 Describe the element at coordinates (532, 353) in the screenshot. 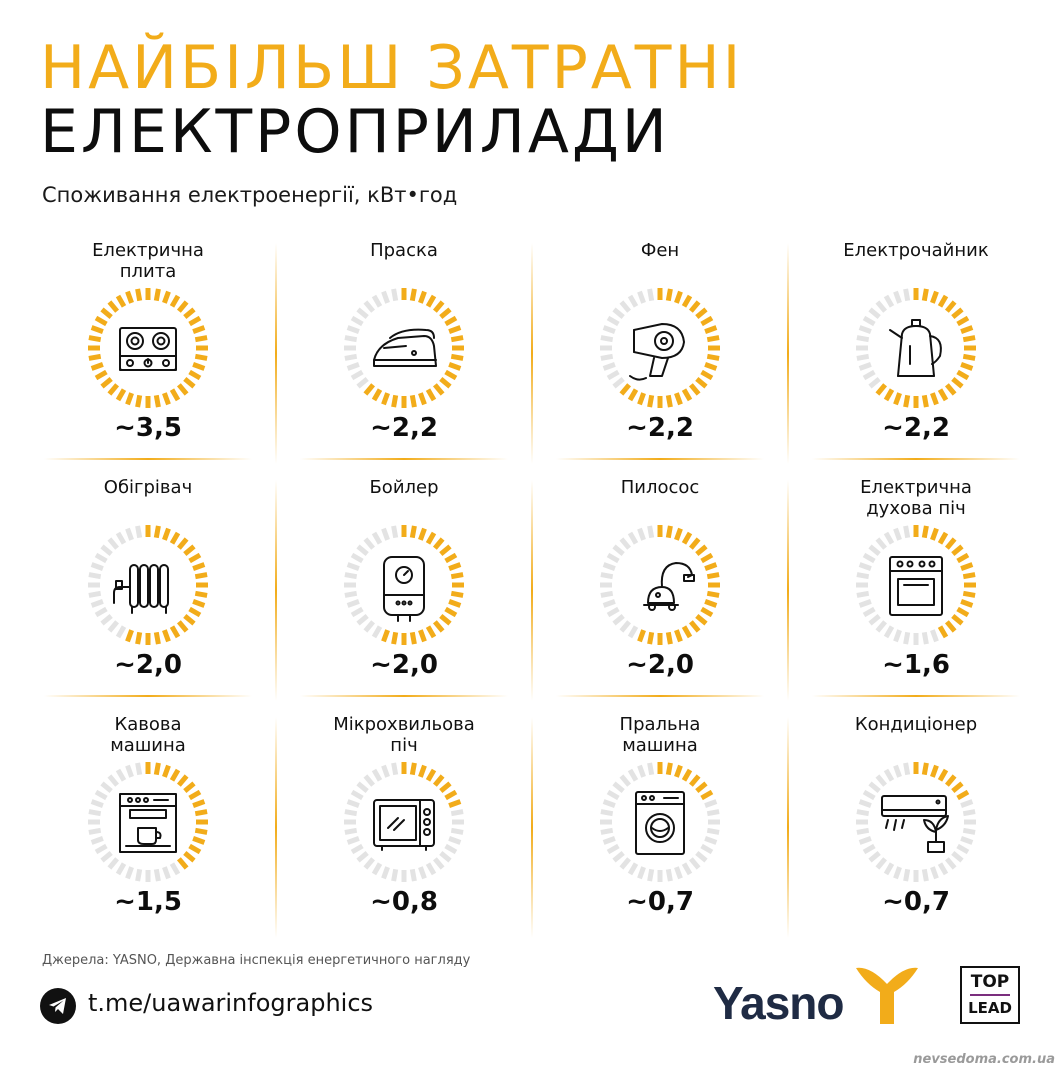

I see `vertical-divider` at that location.